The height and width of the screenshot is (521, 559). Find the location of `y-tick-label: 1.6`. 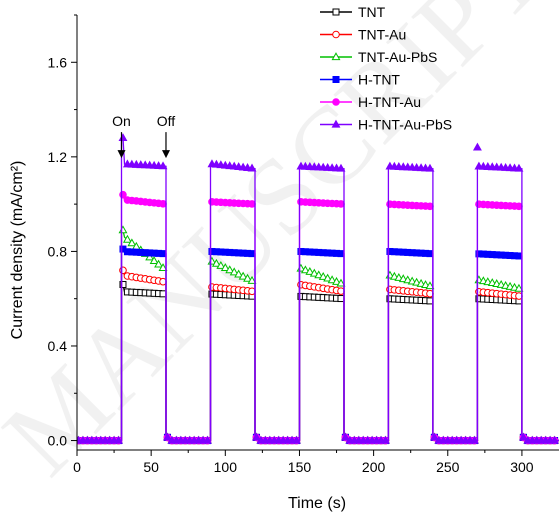

y-tick-label: 1.6 is located at coordinates (58, 62).